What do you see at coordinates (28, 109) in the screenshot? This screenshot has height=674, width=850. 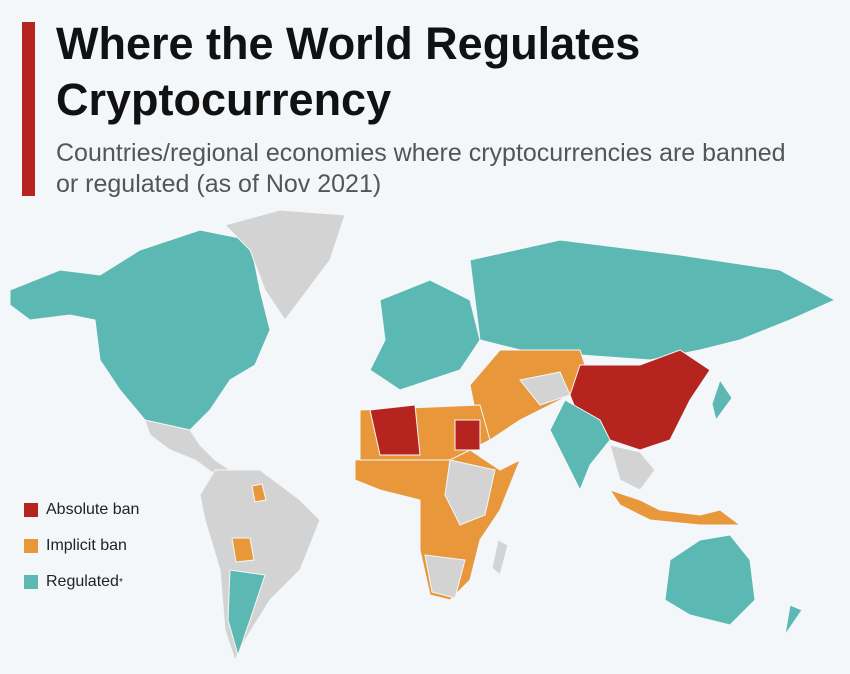 I see `accent-bar` at bounding box center [28, 109].